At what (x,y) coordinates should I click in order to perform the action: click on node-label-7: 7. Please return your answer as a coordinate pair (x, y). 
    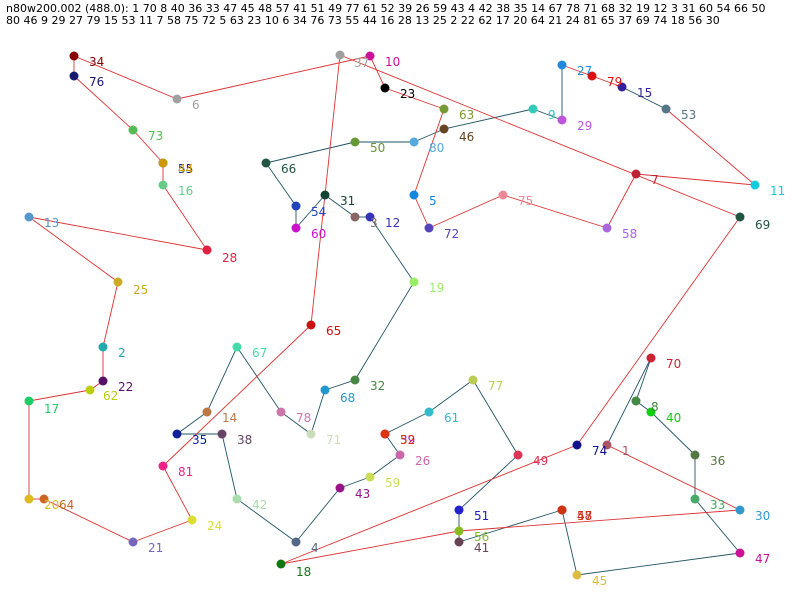
    Looking at the image, I should click on (655, 180).